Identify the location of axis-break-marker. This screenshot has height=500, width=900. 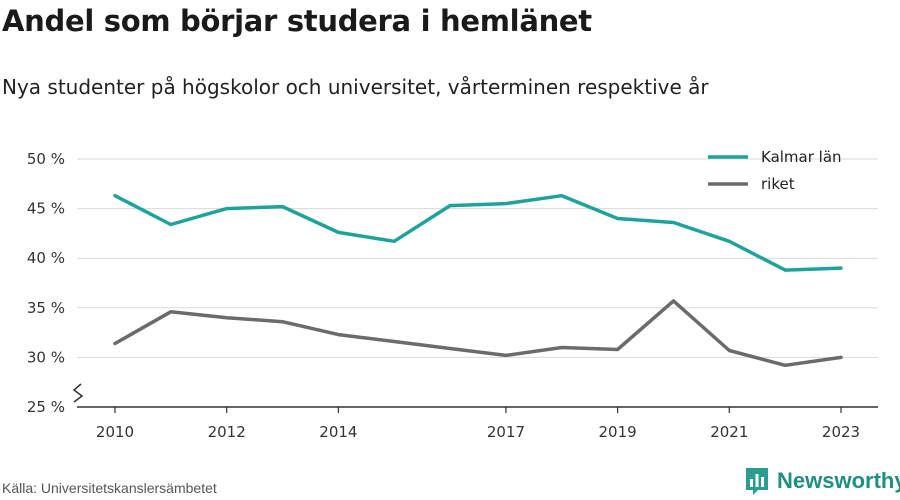
(78, 393).